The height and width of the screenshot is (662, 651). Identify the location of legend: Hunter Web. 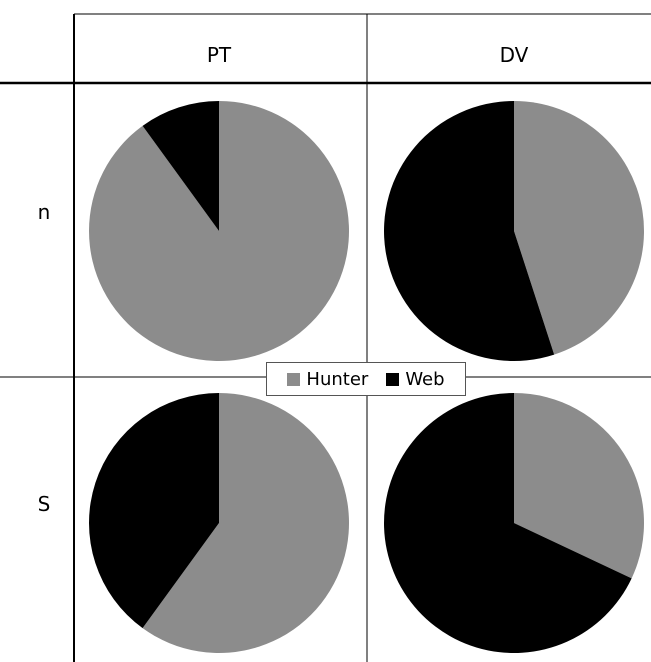
(366, 379).